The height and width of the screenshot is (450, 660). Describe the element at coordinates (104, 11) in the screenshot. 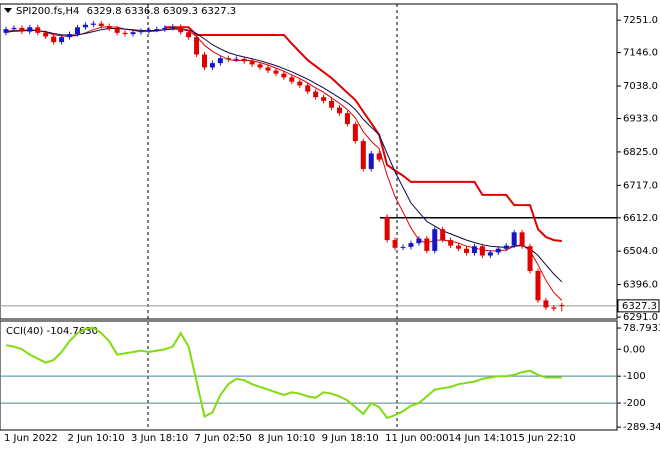

I see `ohlc-open: 6329.8` at that location.